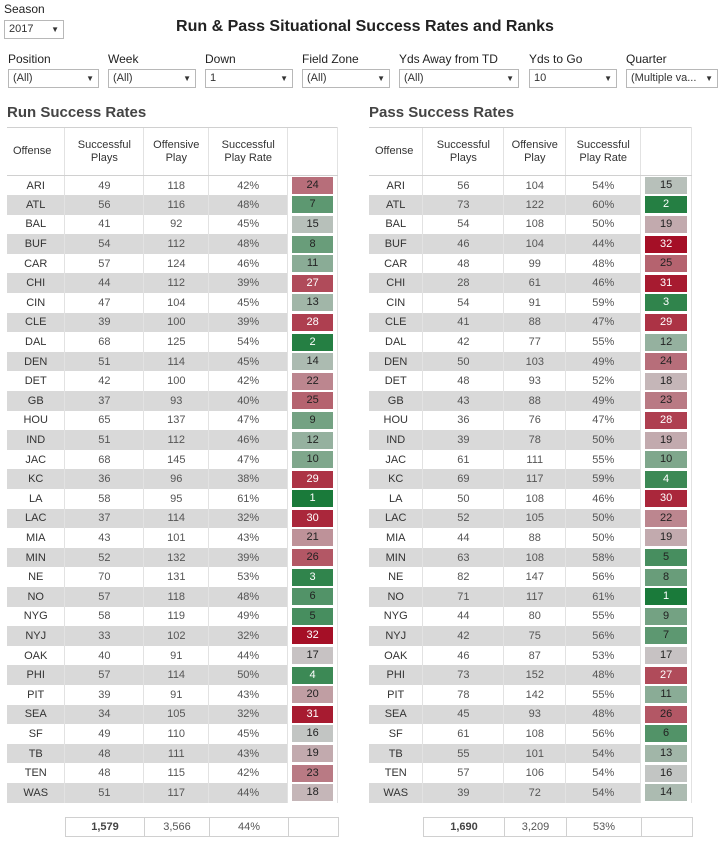 The width and height of the screenshot is (723, 847). What do you see at coordinates (172, 185) in the screenshot?
I see `table-row: ARI 49 118 42% 24` at bounding box center [172, 185].